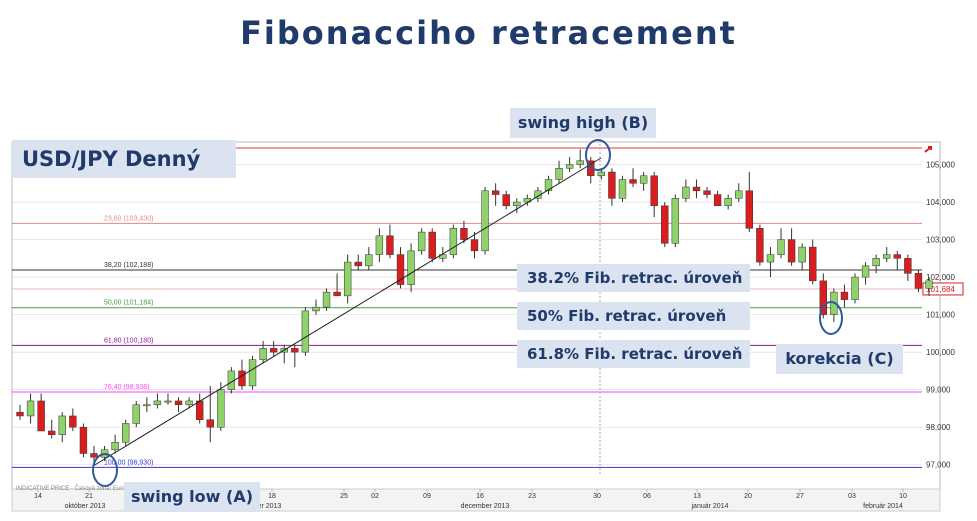  What do you see at coordinates (800, 496) in the screenshot?
I see `x-day-label: 27` at bounding box center [800, 496].